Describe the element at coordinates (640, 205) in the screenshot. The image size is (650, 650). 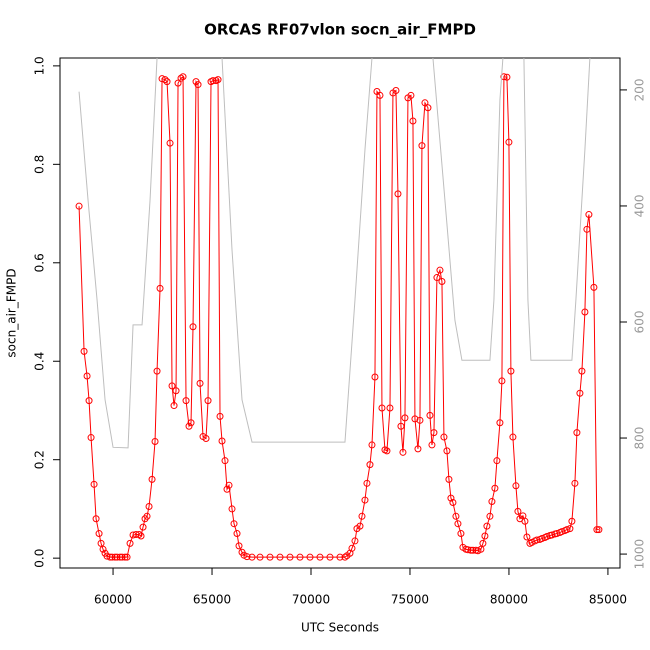
I see `y2-tick-label: 400` at that location.